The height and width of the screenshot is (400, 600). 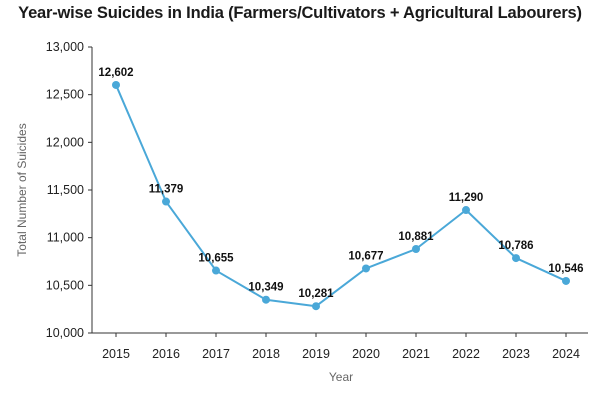 What do you see at coordinates (216, 259) in the screenshot?
I see `data-label: 10,655` at bounding box center [216, 259].